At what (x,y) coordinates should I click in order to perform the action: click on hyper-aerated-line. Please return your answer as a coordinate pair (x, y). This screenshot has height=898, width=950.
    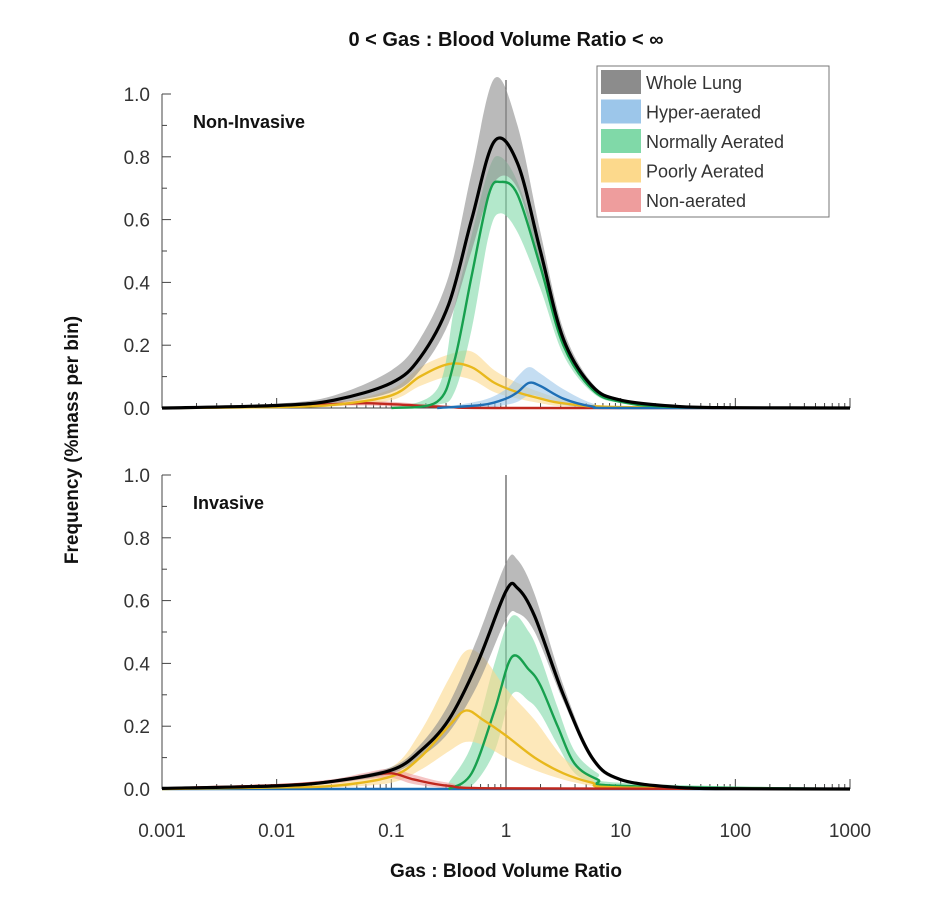
    Looking at the image, I should click on (644, 395).